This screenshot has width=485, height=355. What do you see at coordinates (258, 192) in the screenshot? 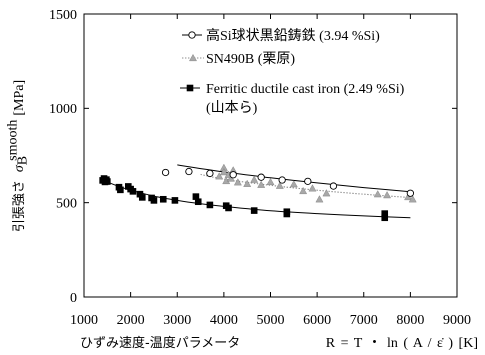
I see `data-points` at bounding box center [258, 192].